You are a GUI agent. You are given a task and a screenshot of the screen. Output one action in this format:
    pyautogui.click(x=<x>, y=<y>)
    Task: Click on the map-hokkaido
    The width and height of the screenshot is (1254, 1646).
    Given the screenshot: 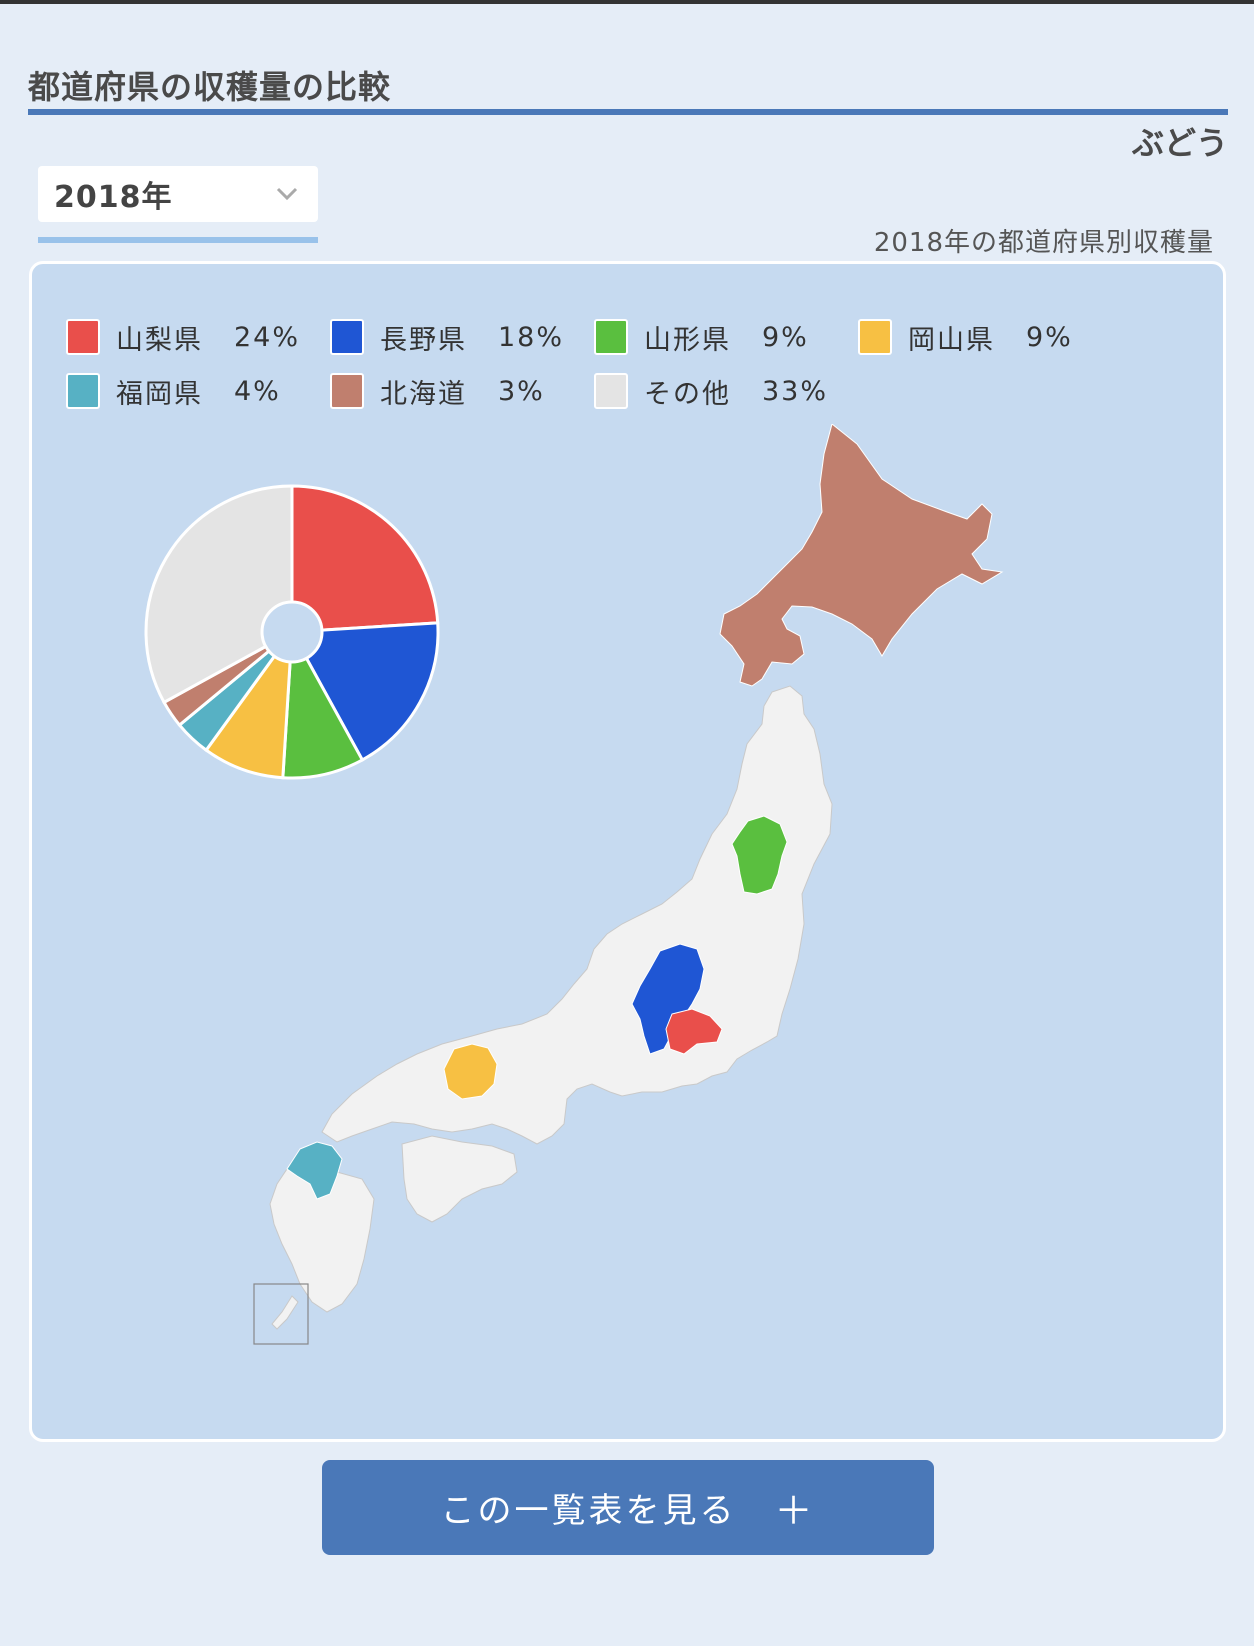 What is the action you would take?
    pyautogui.click(x=861, y=555)
    